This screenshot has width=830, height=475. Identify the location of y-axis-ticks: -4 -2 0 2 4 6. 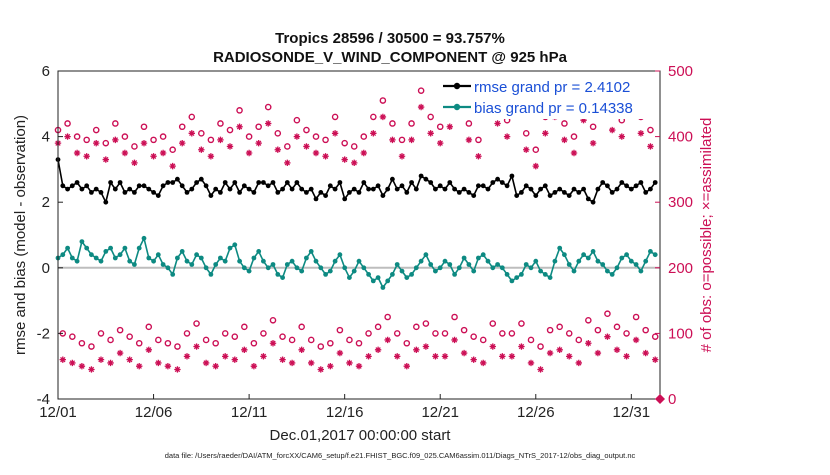
(50, 235).